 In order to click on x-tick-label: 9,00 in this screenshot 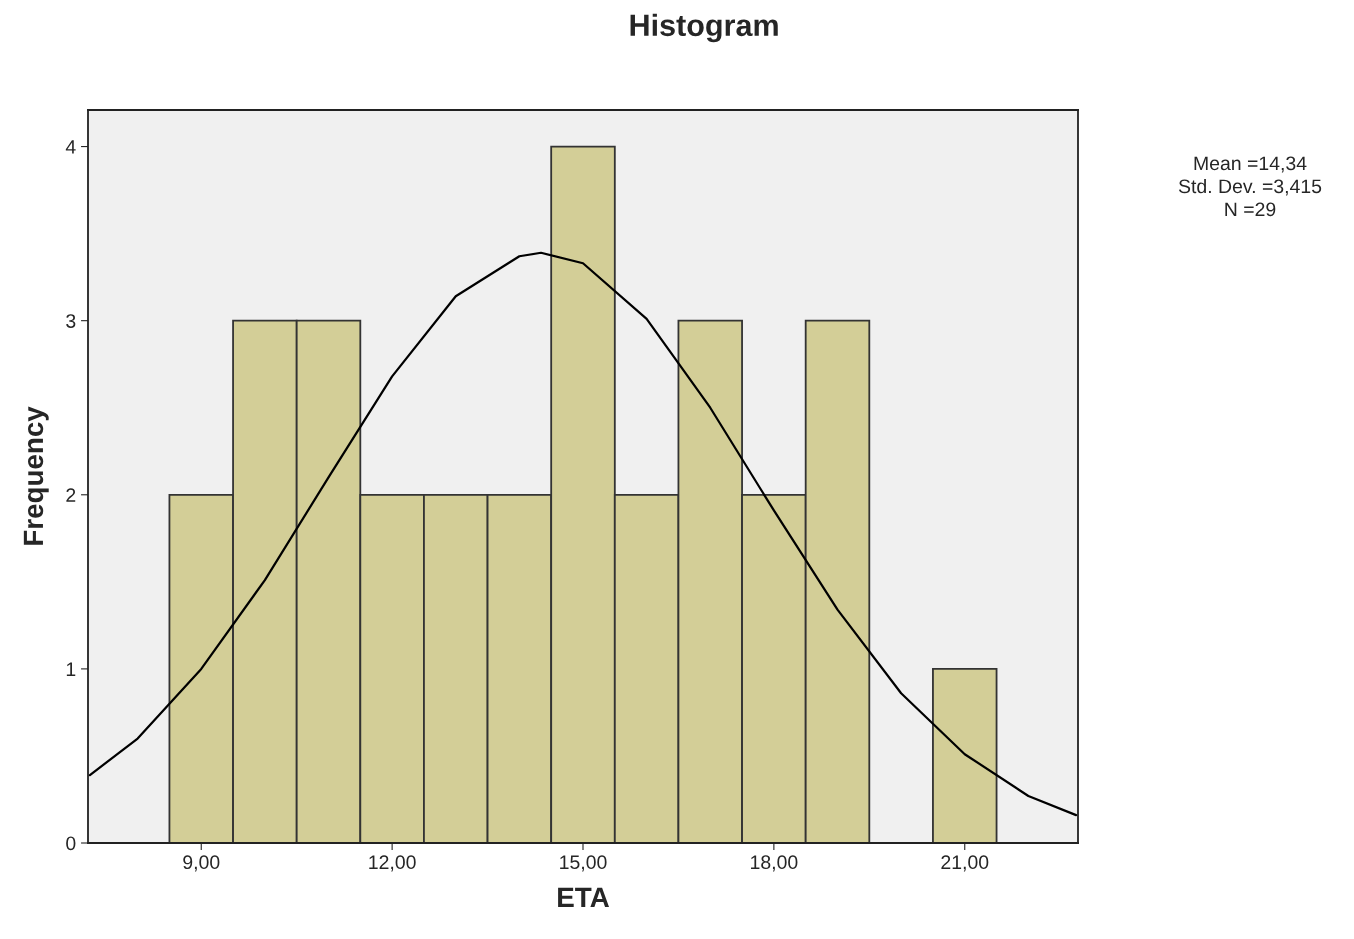, I will do `click(201, 863)`.